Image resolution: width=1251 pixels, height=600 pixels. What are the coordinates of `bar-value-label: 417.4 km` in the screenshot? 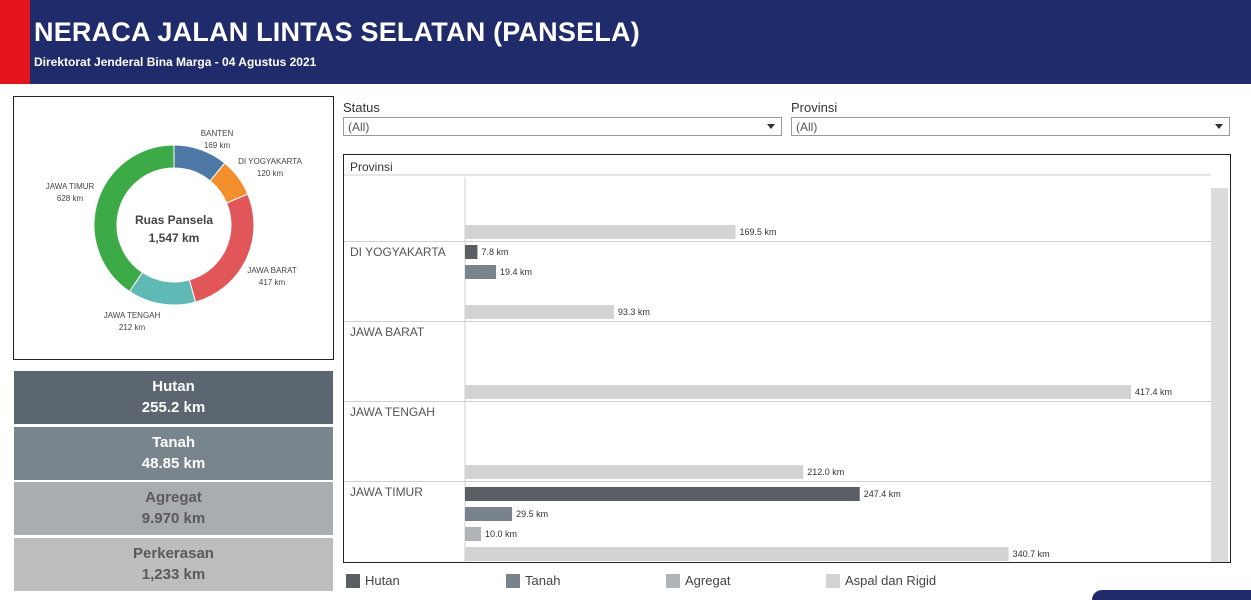 It's located at (1153, 392).